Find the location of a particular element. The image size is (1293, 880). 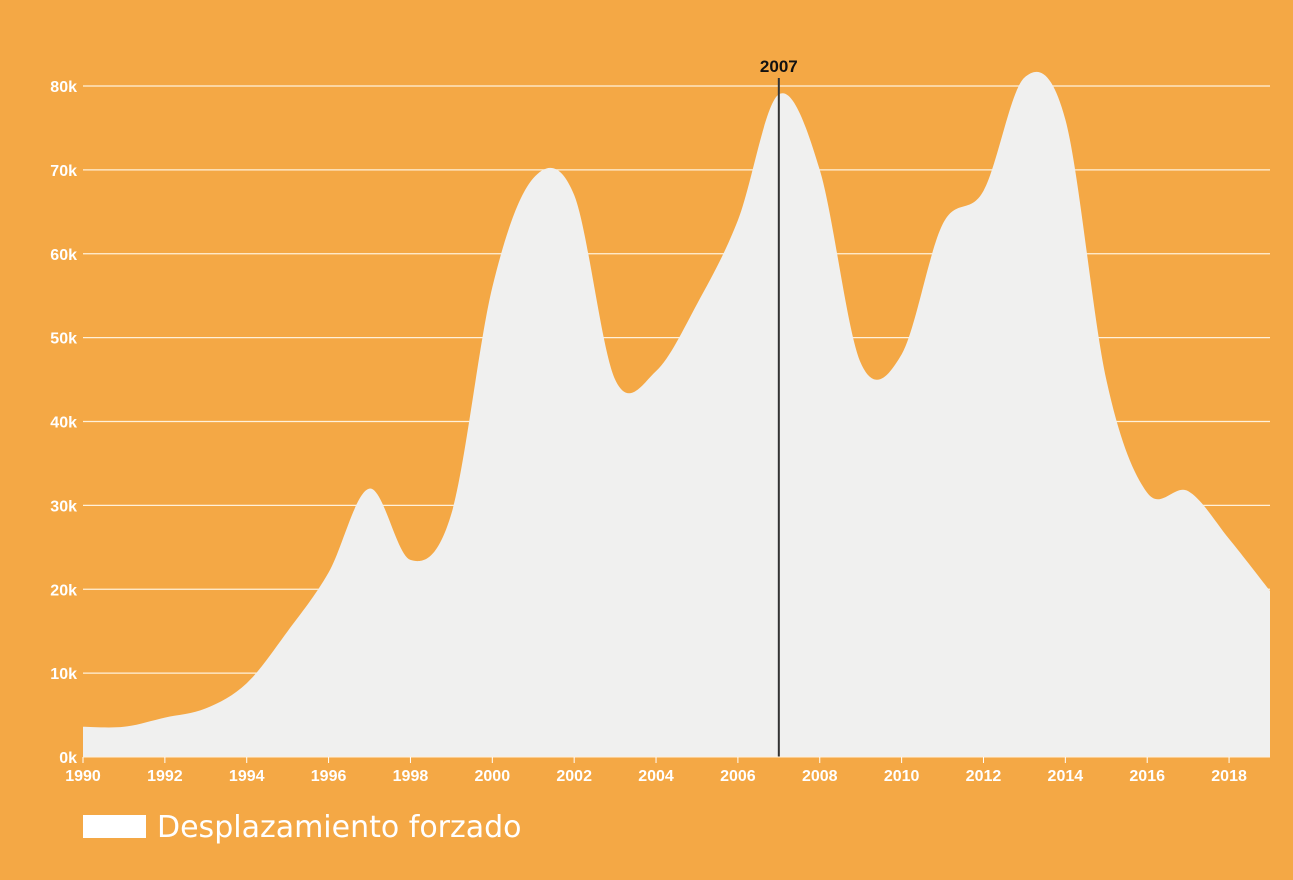

y-tick-label-0k: 0k is located at coordinates (68, 758).